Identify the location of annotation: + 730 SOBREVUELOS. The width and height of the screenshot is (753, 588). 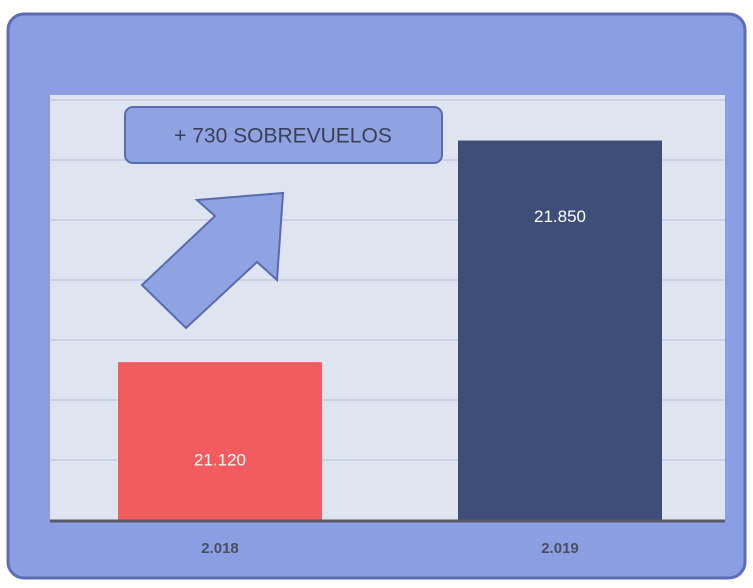
(283, 136).